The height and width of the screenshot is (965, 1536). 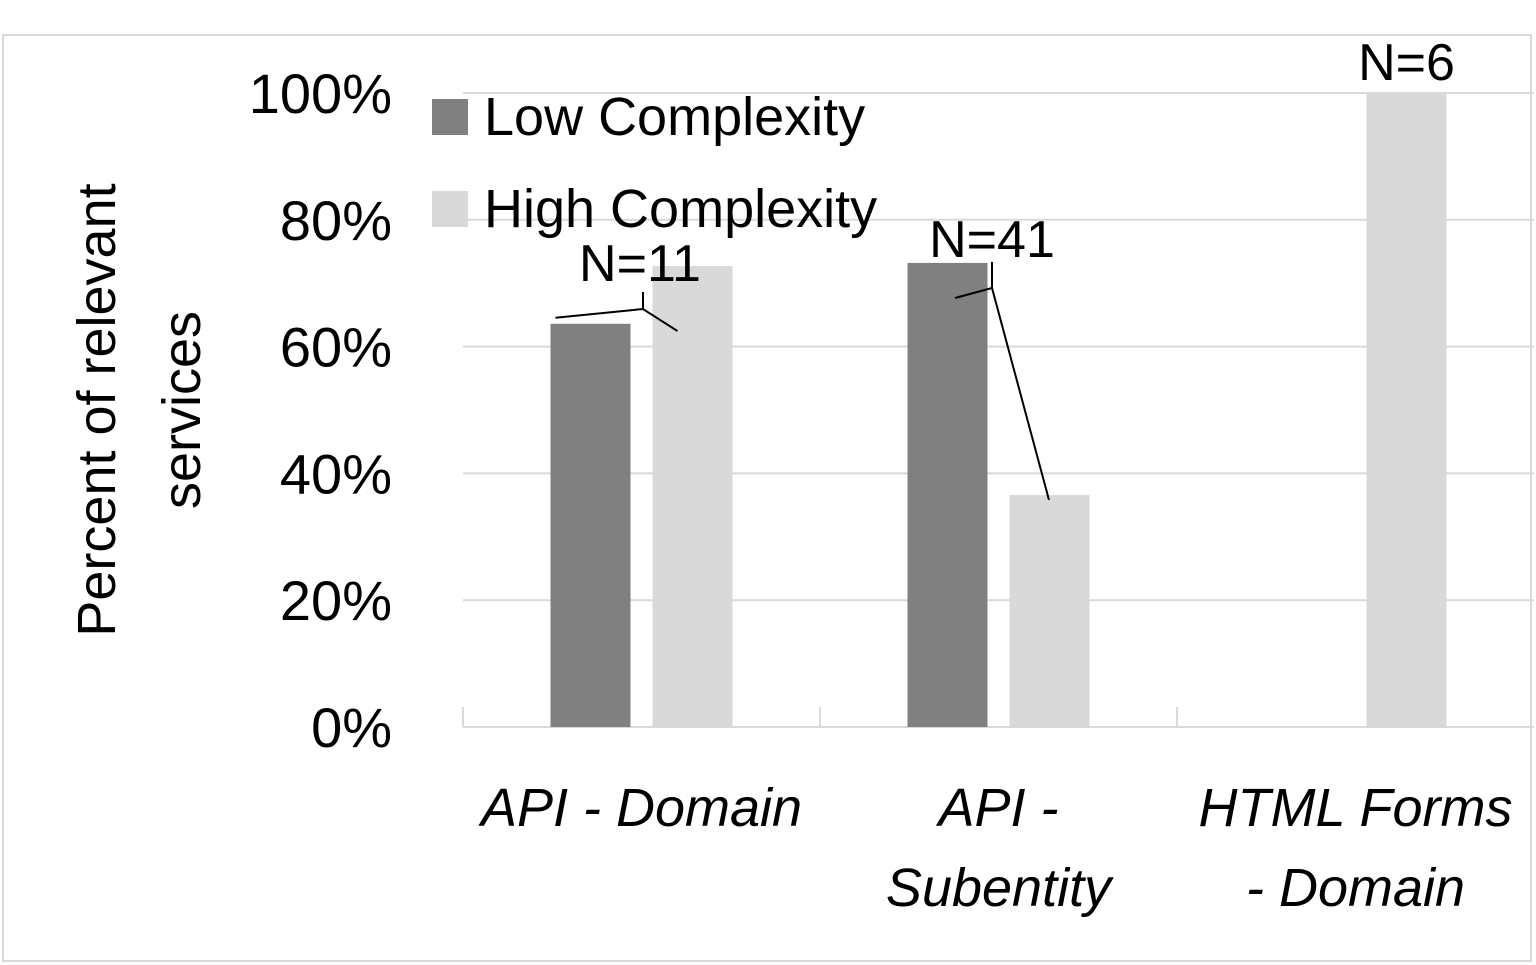 I want to click on x-category-label: HTML Forms, so click(x=1355, y=808).